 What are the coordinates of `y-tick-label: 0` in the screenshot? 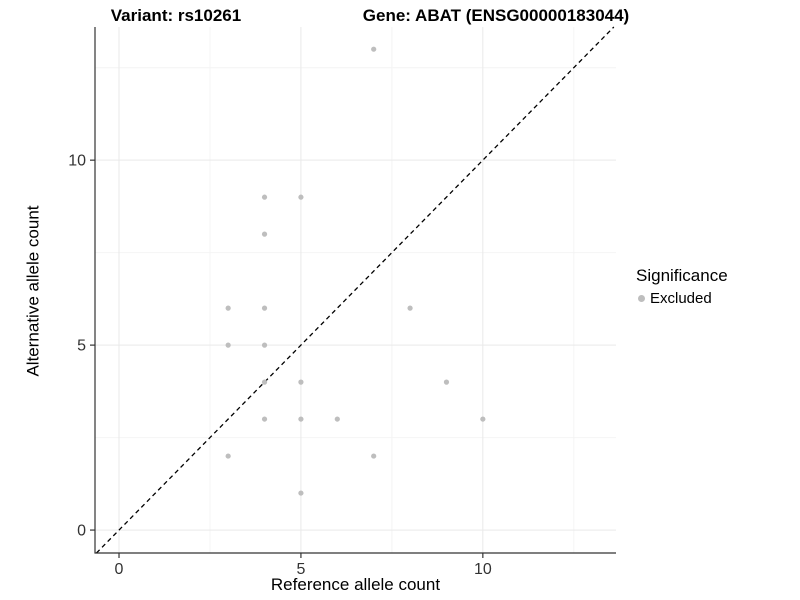 It's located at (81, 531).